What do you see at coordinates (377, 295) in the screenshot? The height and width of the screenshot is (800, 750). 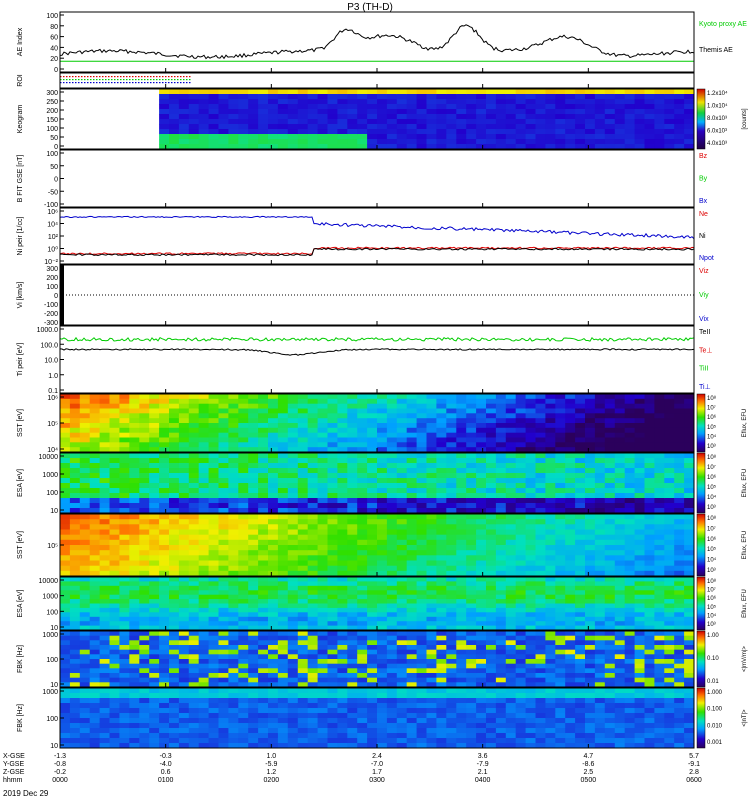 I see `panel-frame` at bounding box center [377, 295].